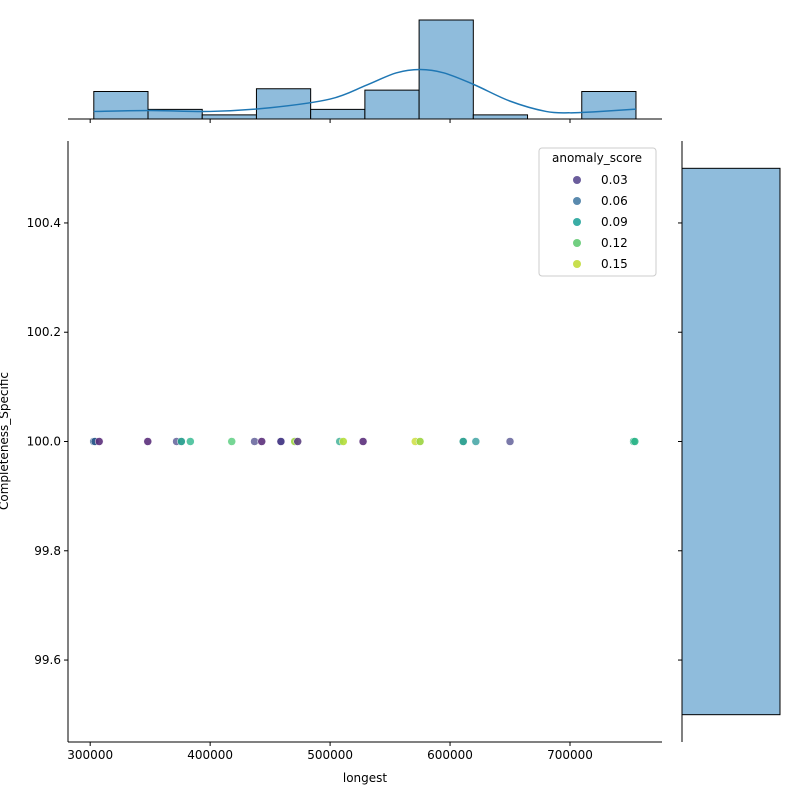  I want to click on legend-items: 0.03 0.06 0.09 0.12 0.15, so click(600, 222).